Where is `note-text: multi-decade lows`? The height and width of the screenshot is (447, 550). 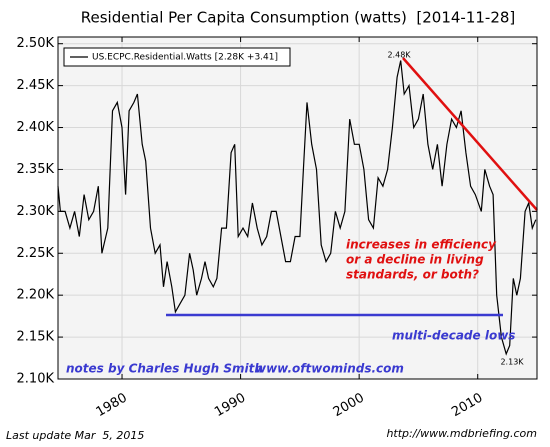
note-text: multi-decade lows is located at coordinates (453, 336).